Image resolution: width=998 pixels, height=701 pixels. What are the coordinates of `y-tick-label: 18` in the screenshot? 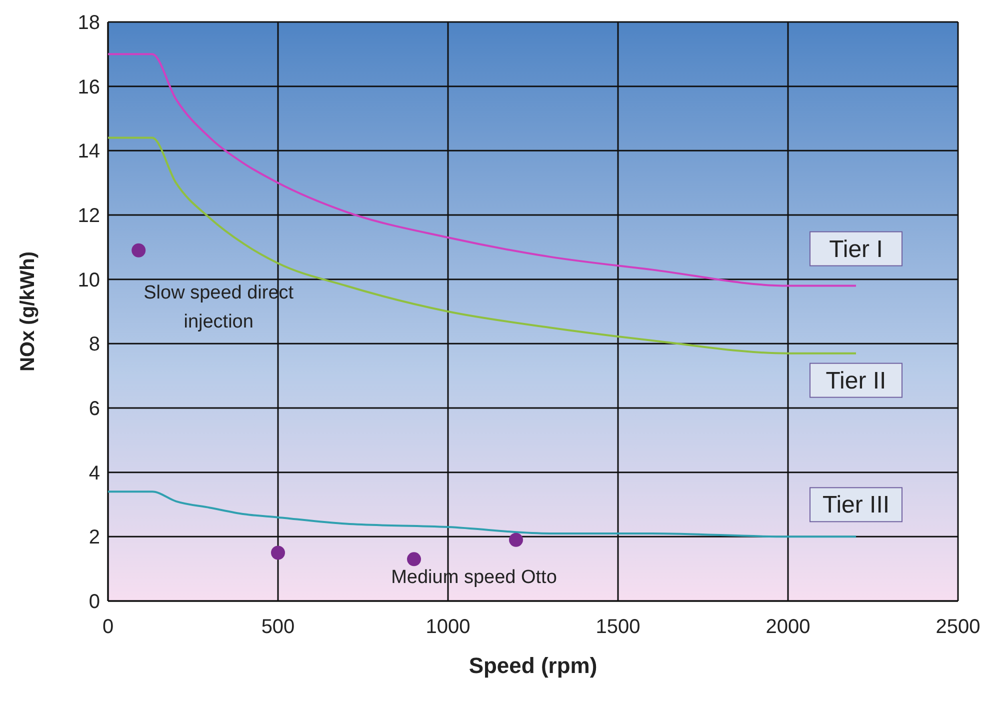 It's located at (89, 23).